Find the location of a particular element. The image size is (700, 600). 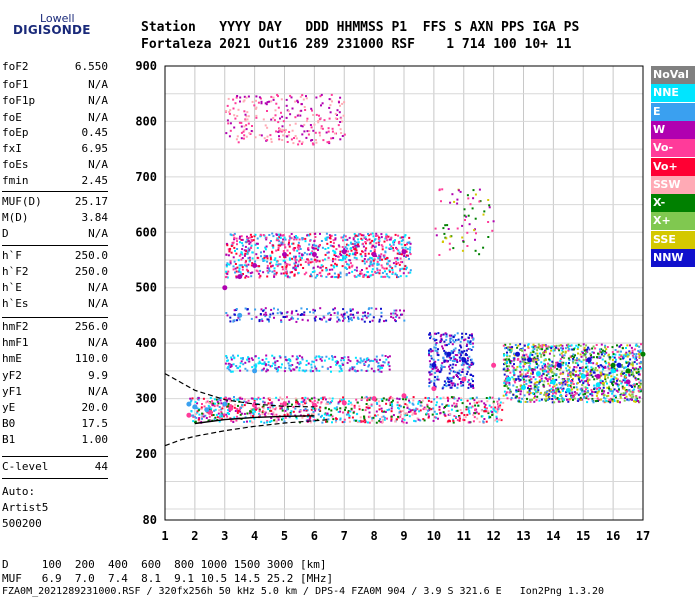

legend-w: W is located at coordinates (673, 129).